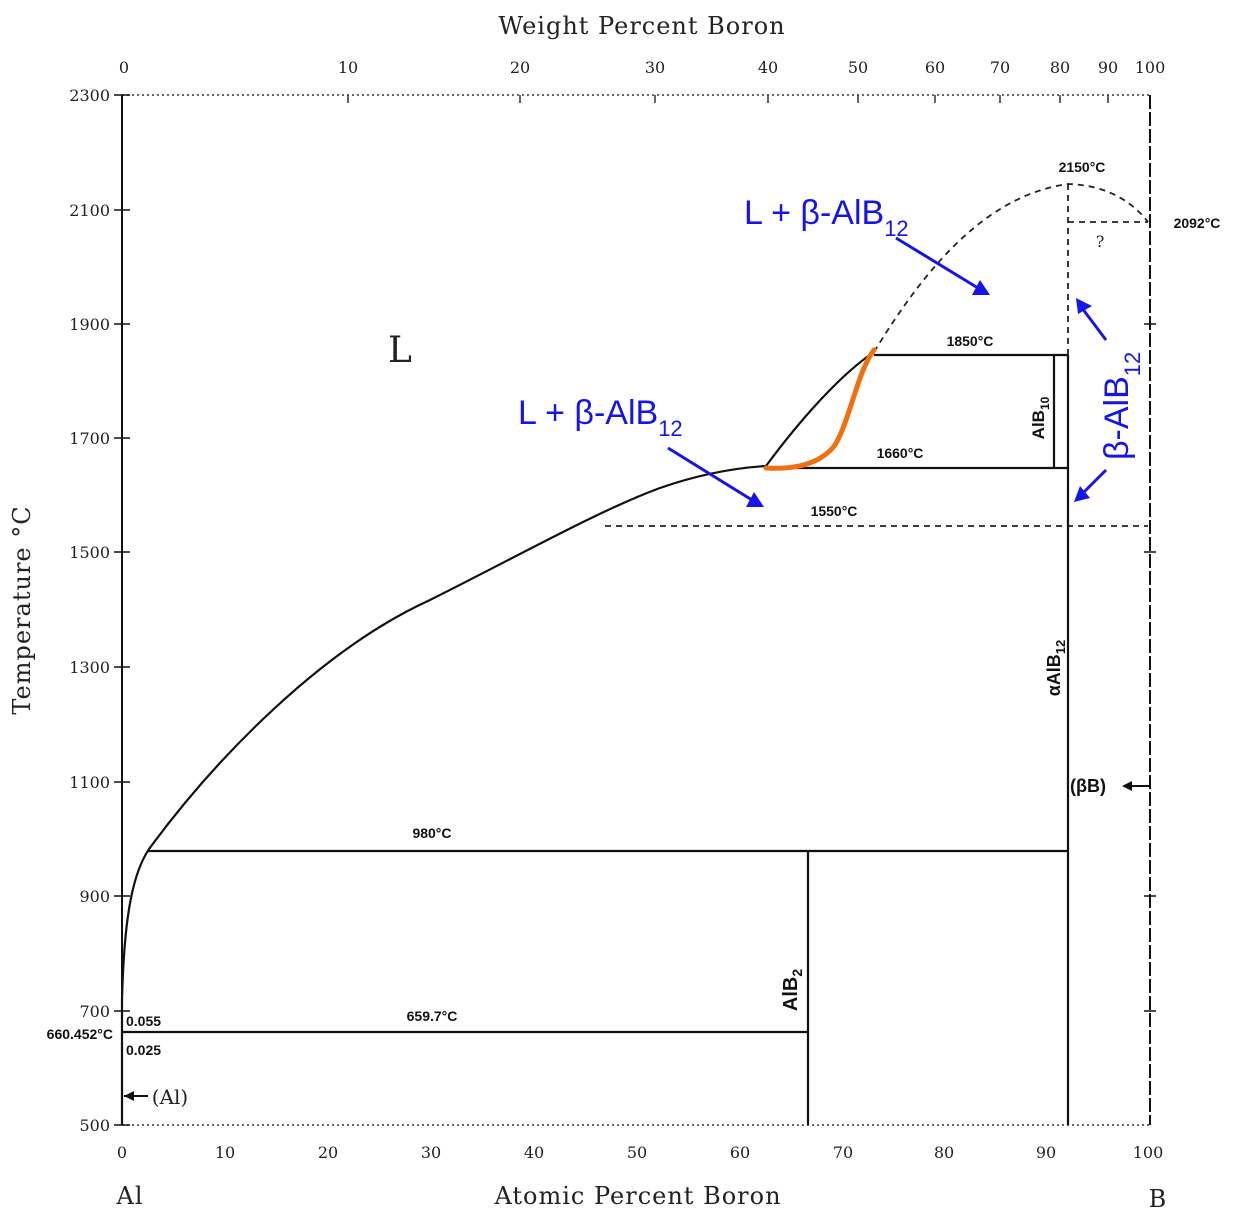 This screenshot has height=1215, width=1236. Describe the element at coordinates (768, 67) in the screenshot. I see `top-tick-label: 40` at that location.